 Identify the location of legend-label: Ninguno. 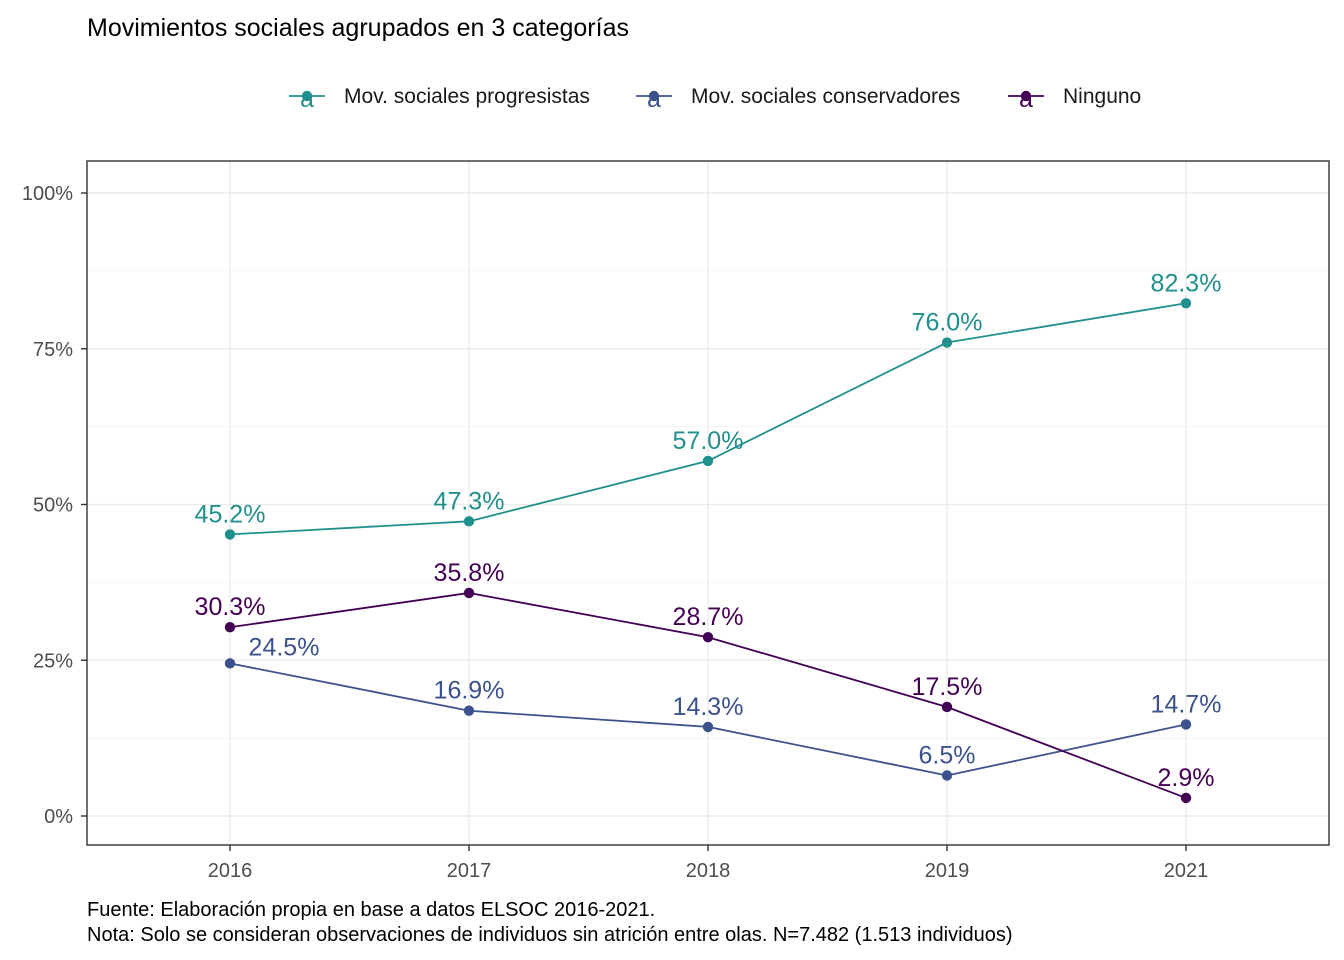
(1102, 96).